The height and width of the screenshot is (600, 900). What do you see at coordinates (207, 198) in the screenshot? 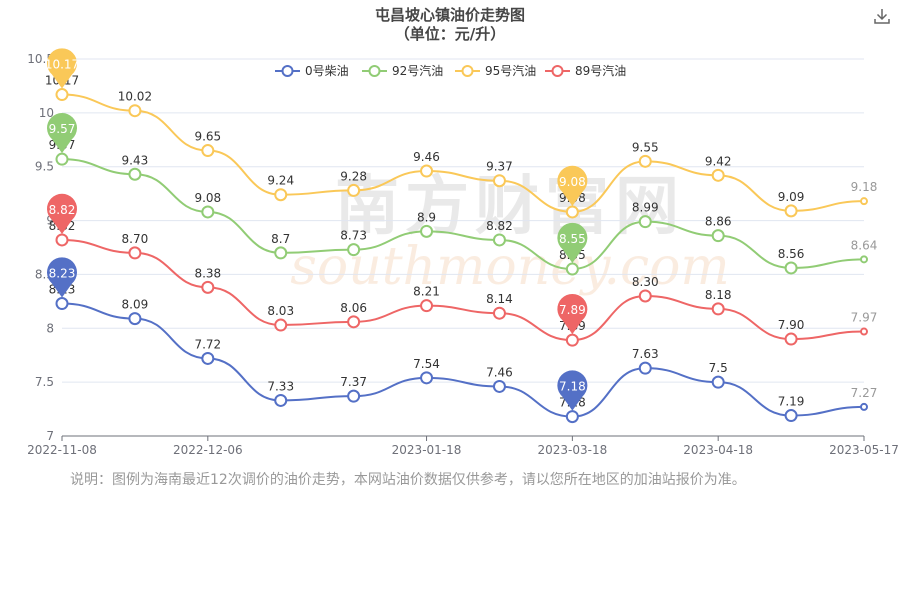
I see `data-label: 9.08` at bounding box center [207, 198].